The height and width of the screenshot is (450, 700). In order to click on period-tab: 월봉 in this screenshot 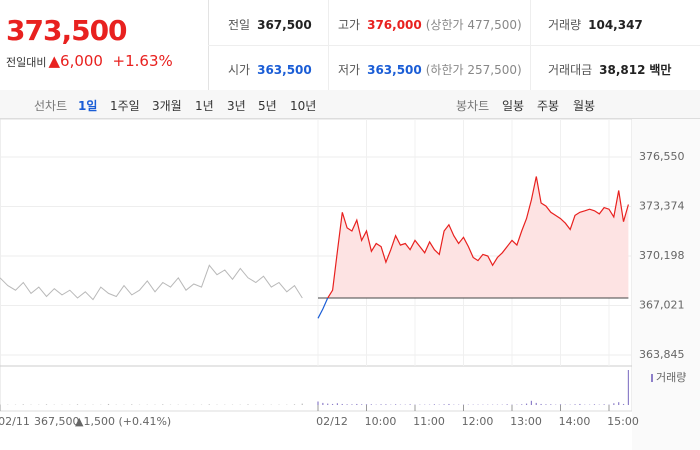, I will do `click(584, 106)`.